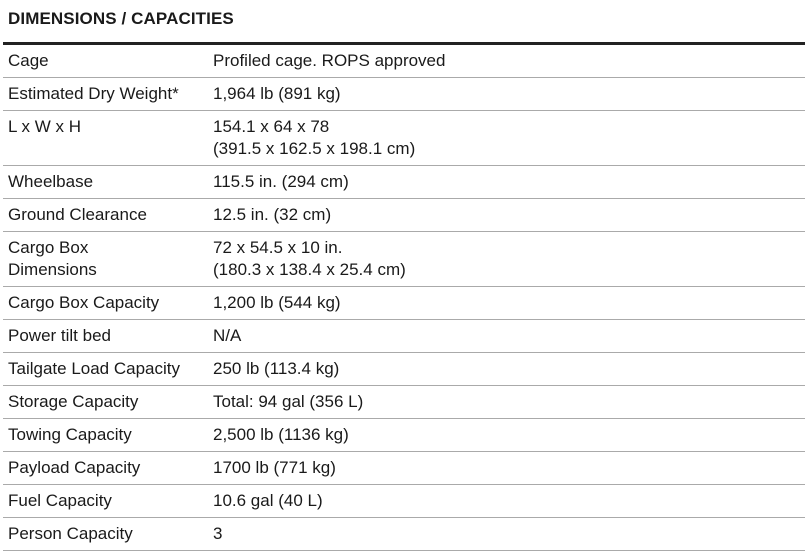 The image size is (810, 557). Describe the element at coordinates (105, 259) in the screenshot. I see `spec-label: Cargo Box Dimensions` at that location.